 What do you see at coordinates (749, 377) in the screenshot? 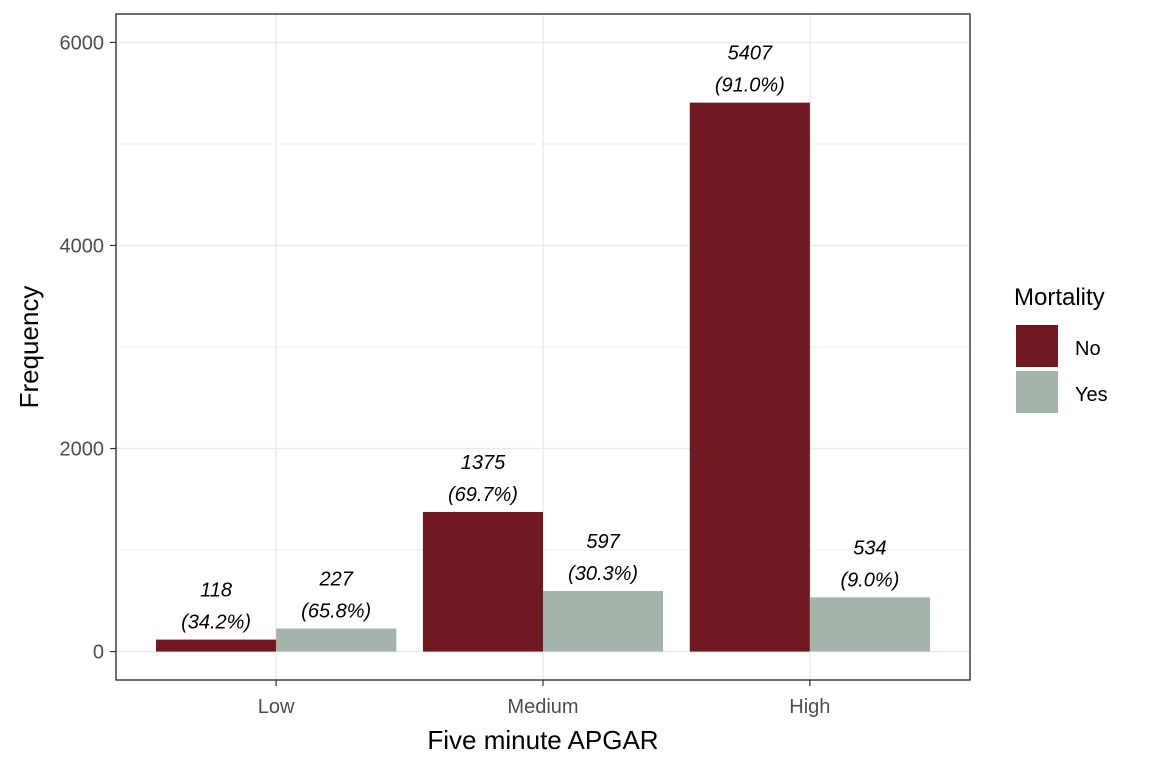
I see `bar-no-high` at bounding box center [749, 377].